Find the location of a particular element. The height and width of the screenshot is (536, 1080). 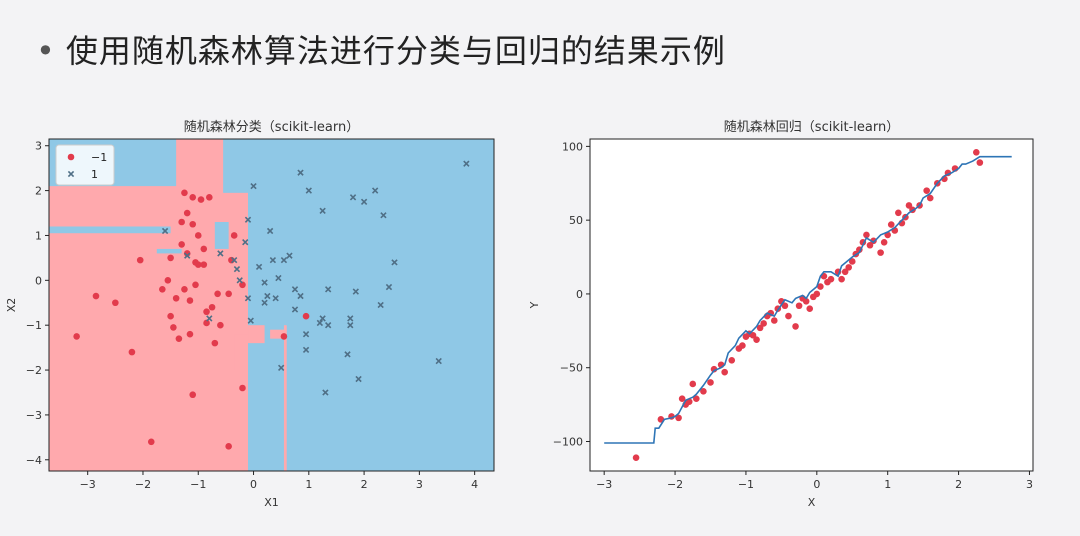

x-tick-label: −1 is located at coordinates (198, 484).